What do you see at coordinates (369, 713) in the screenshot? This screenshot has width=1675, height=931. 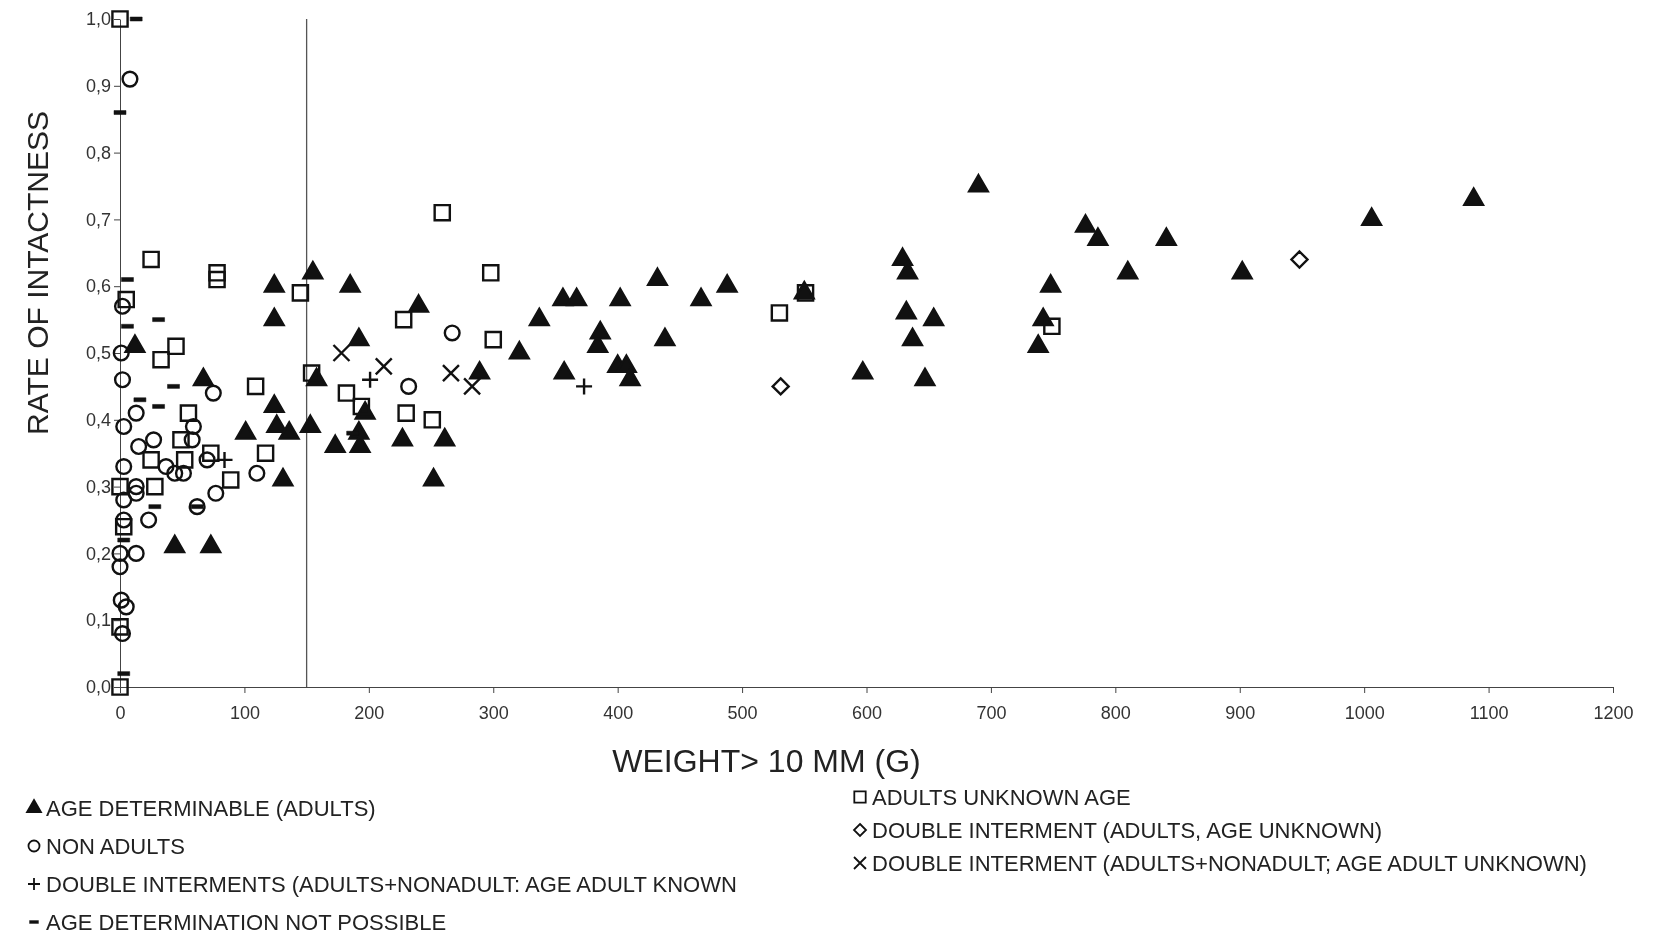 I see `x-tick-label: 200` at bounding box center [369, 713].